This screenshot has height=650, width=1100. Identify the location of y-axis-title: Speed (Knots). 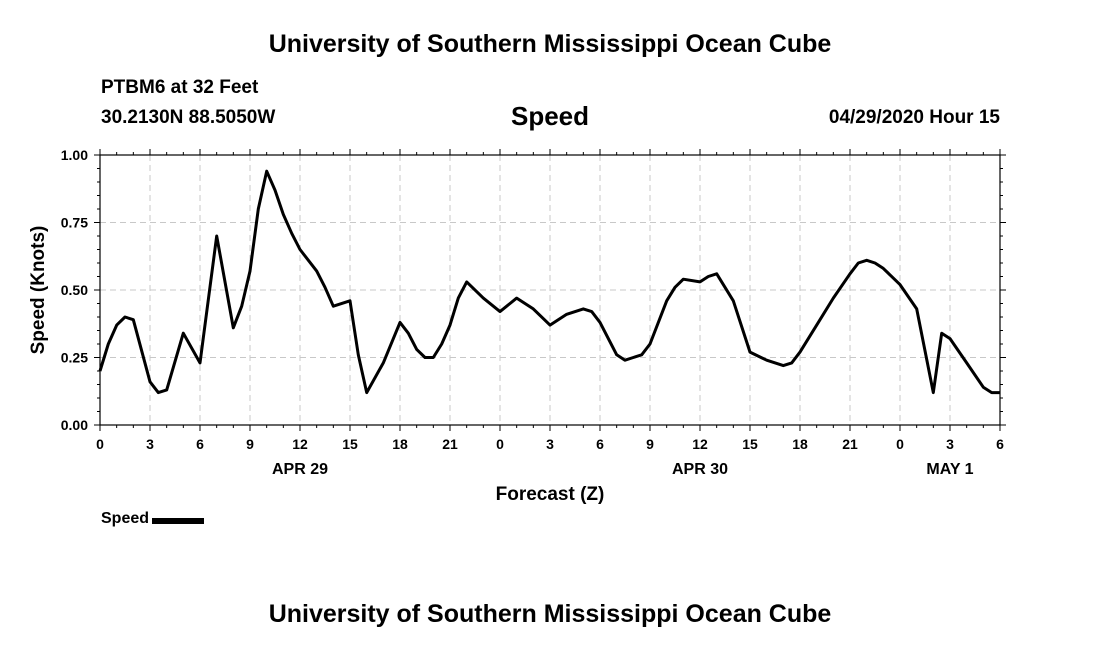
(38, 290).